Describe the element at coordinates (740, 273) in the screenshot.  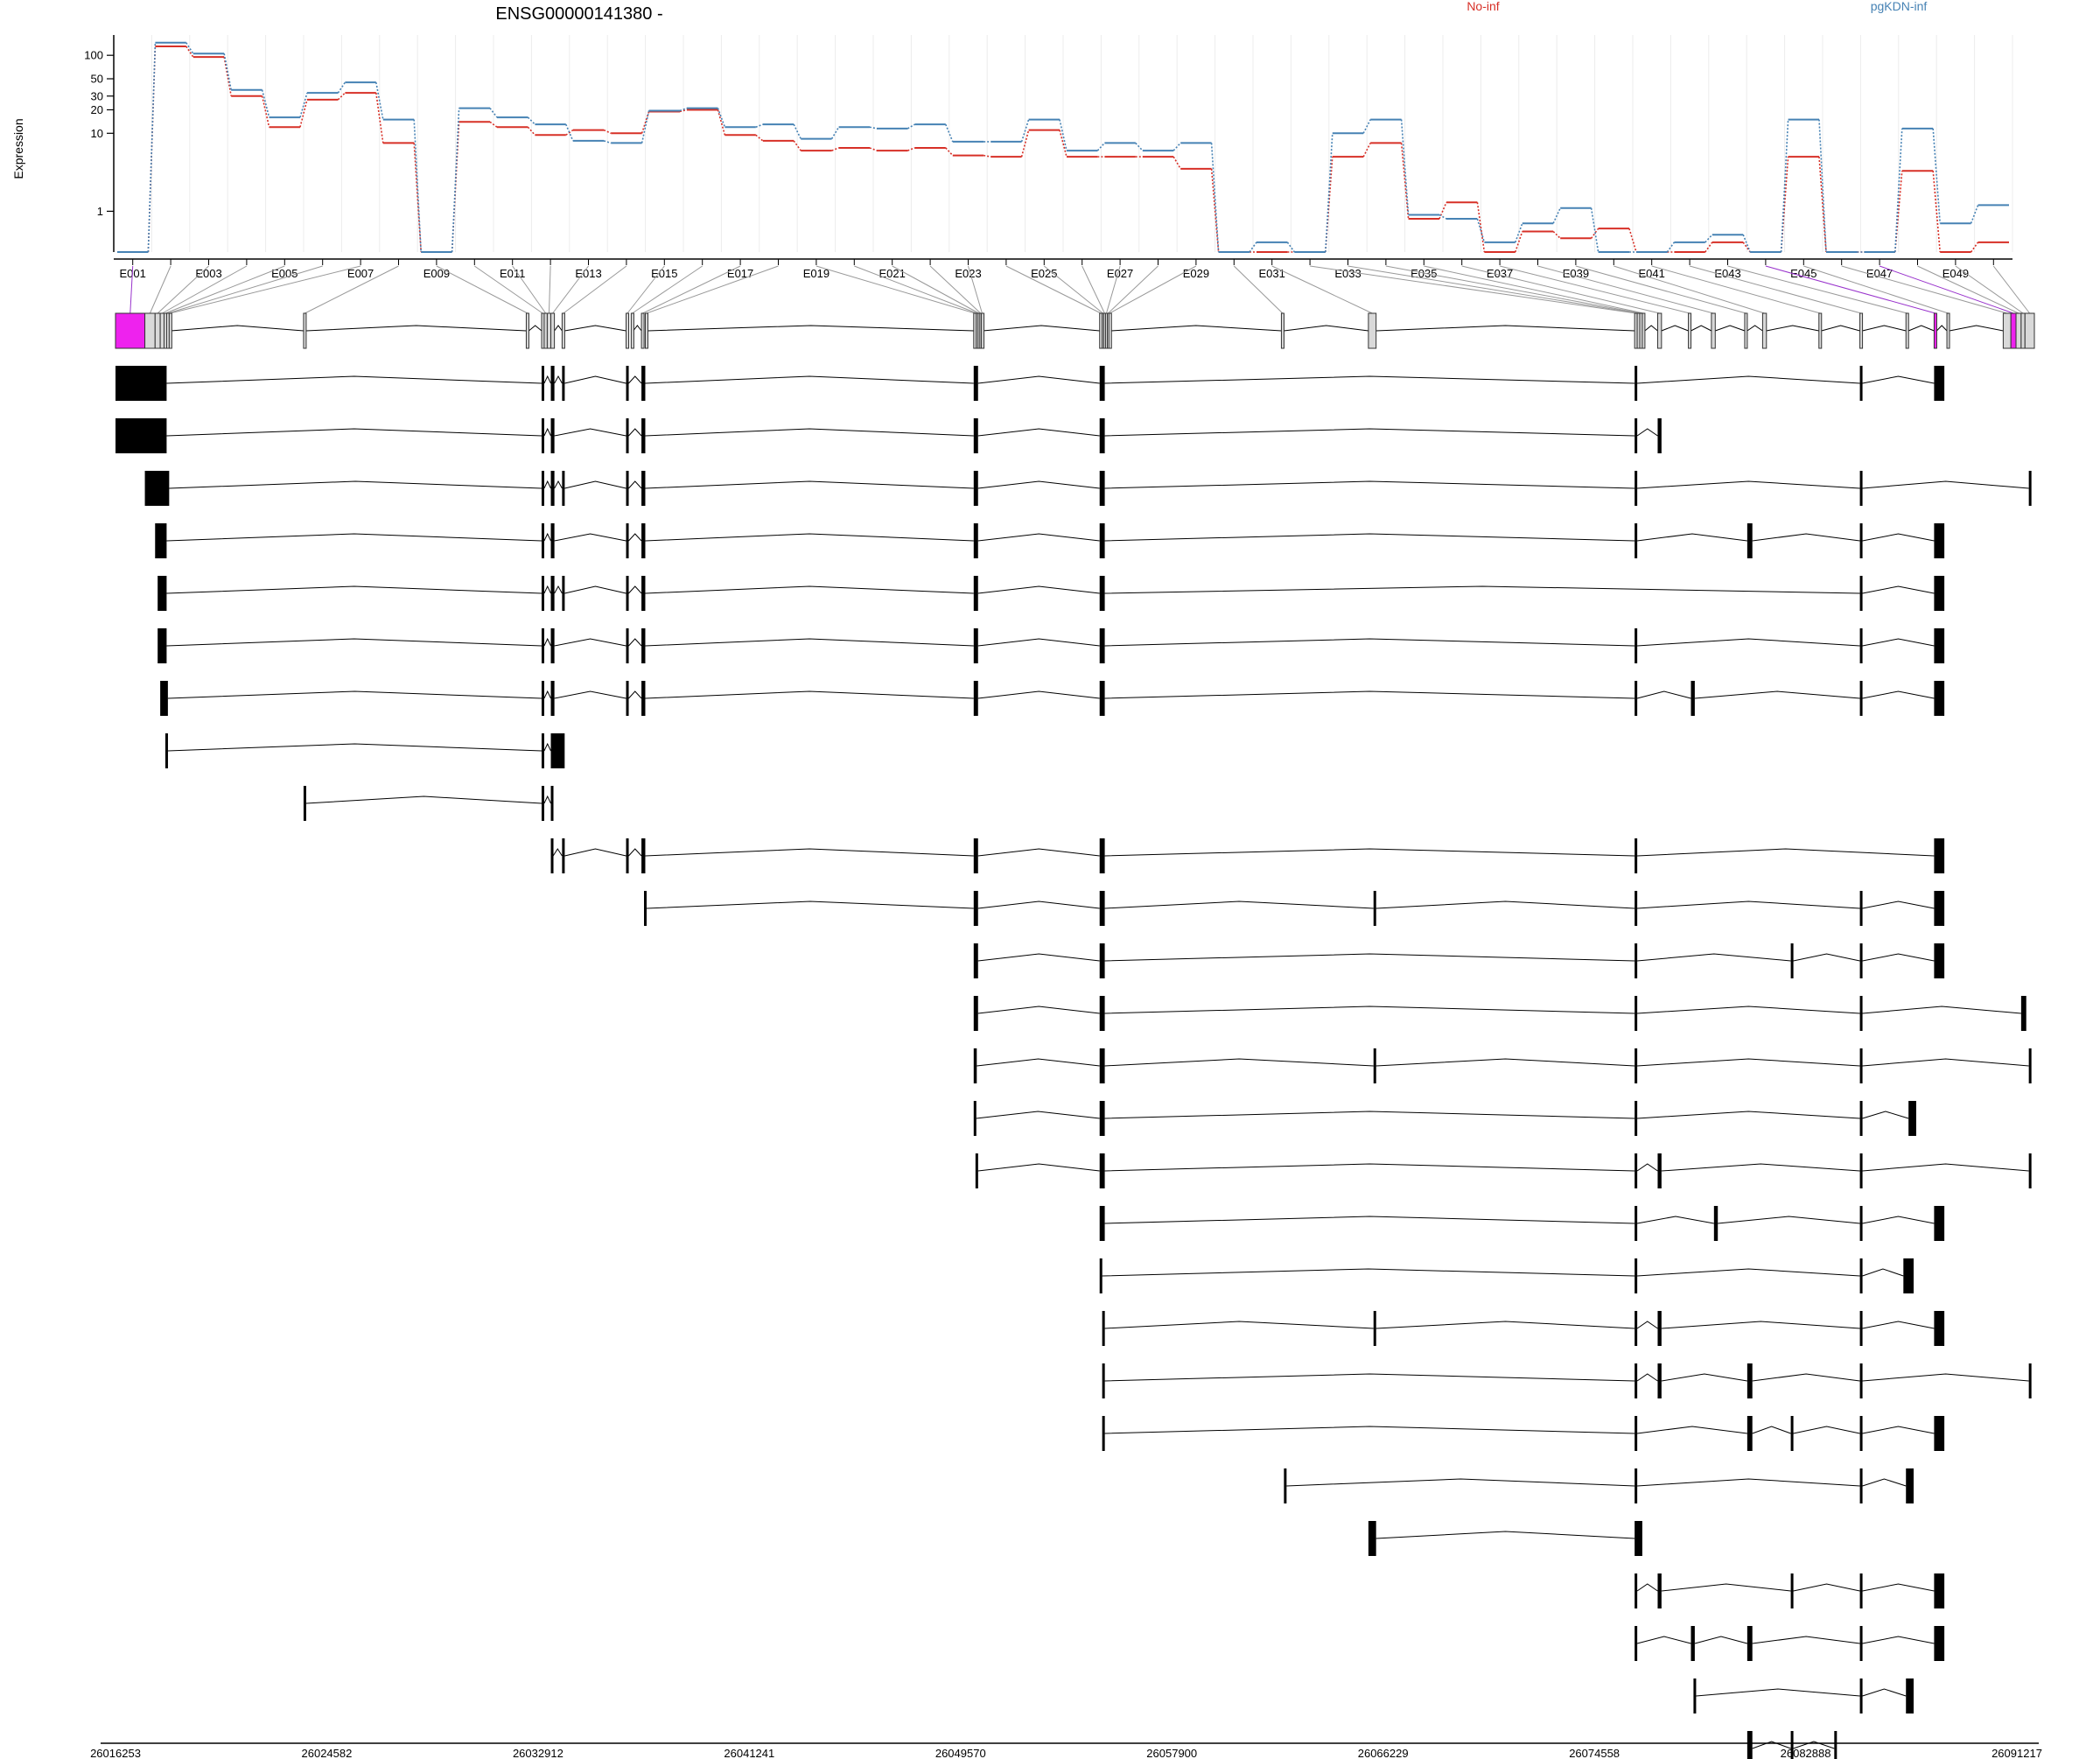
I see `exon-label: E017` at that location.